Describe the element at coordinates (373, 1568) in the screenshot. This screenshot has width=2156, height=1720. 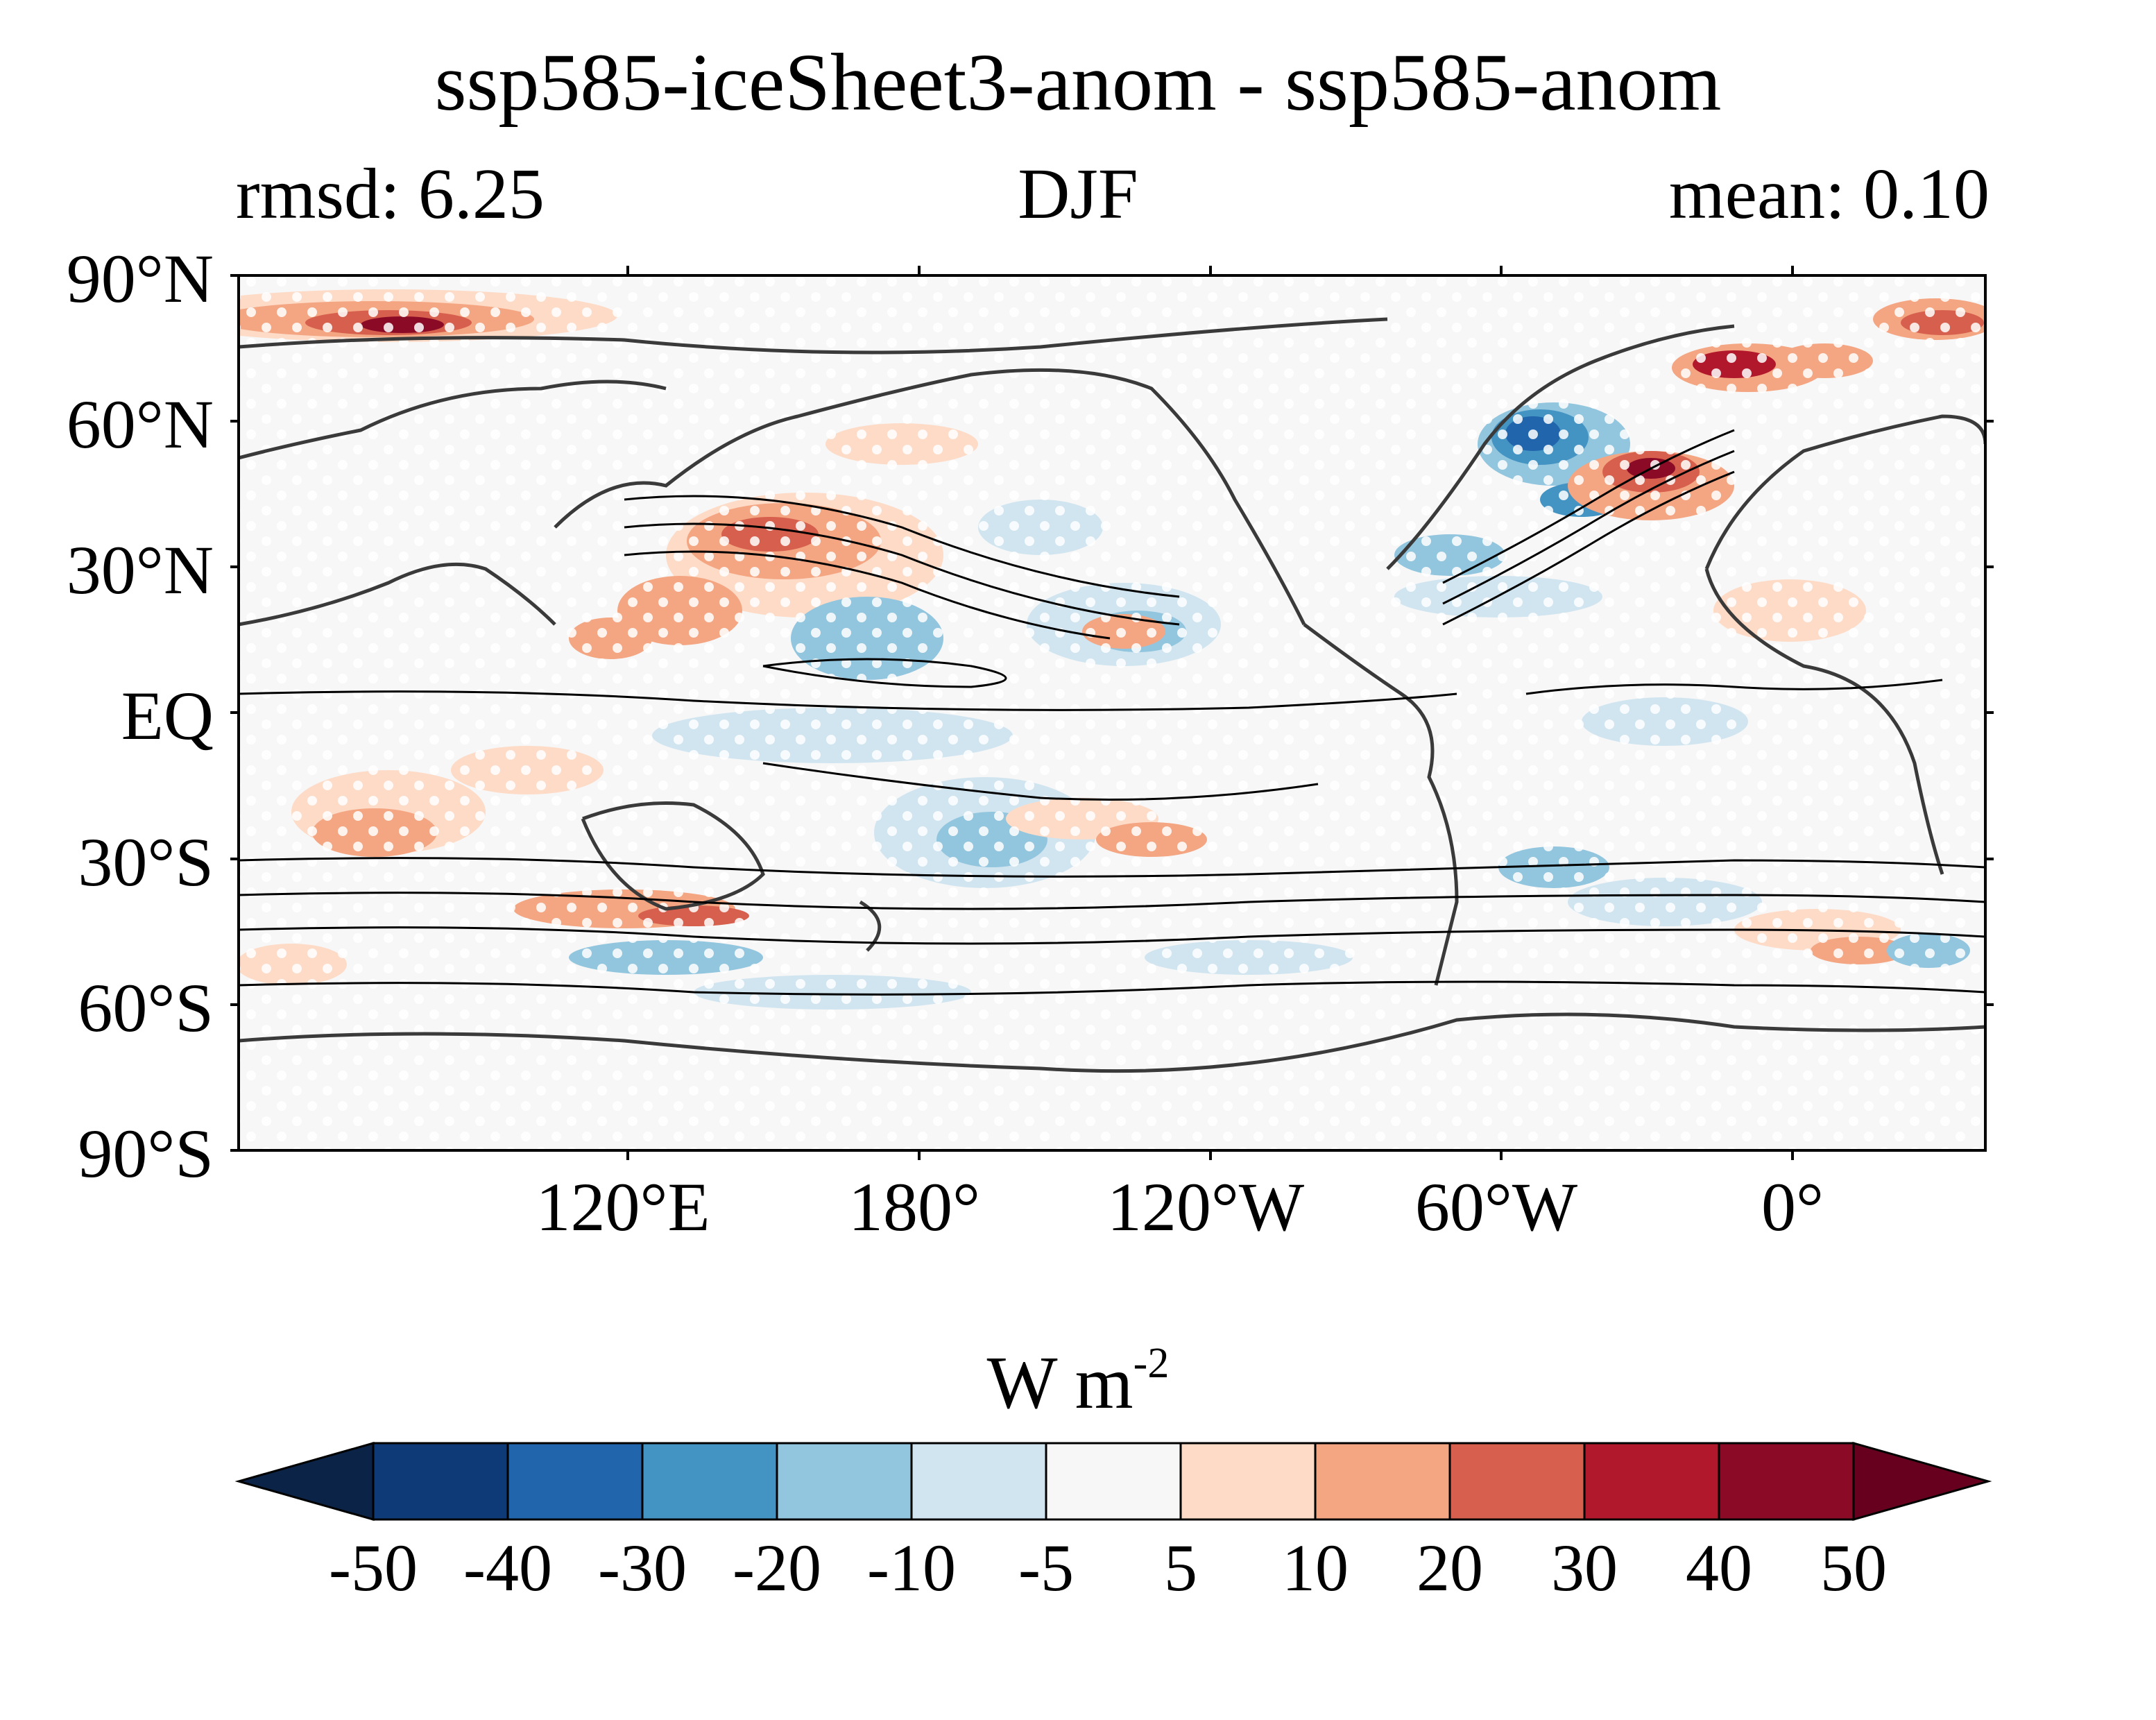
I see `cb-tick: -50` at that location.